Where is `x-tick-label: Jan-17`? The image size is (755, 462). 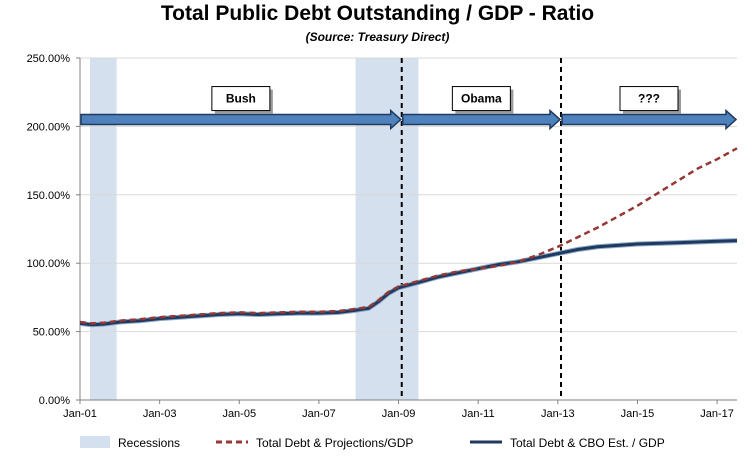 x-tick-label: Jan-17 is located at coordinates (717, 414).